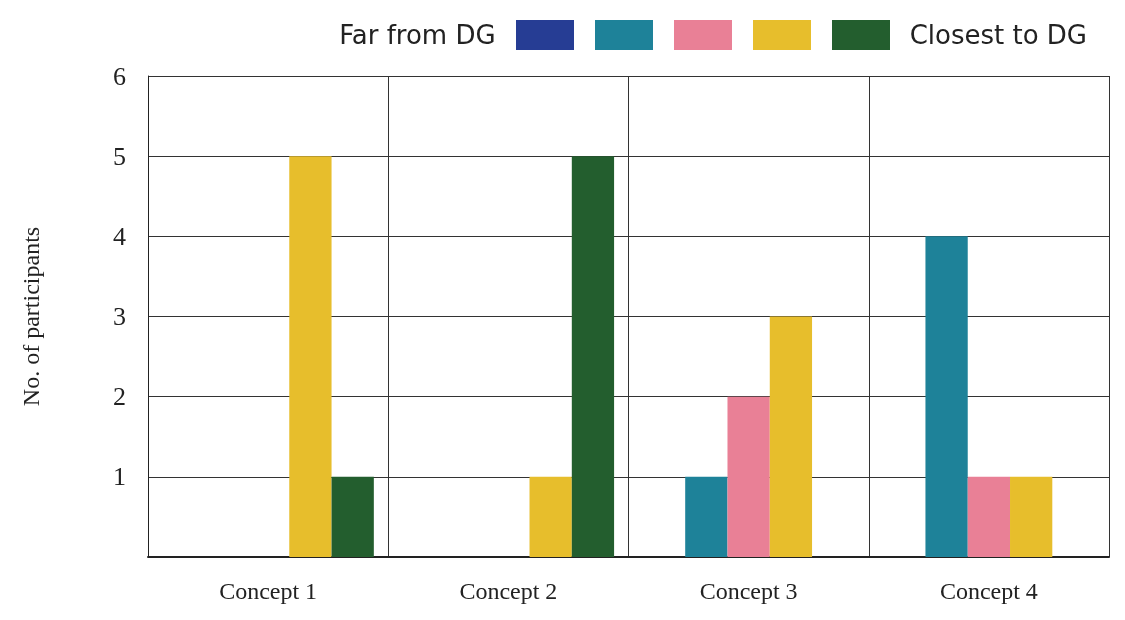 Image resolution: width=1125 pixels, height=620 pixels. I want to click on y-tick-label: 6, so click(119, 76).